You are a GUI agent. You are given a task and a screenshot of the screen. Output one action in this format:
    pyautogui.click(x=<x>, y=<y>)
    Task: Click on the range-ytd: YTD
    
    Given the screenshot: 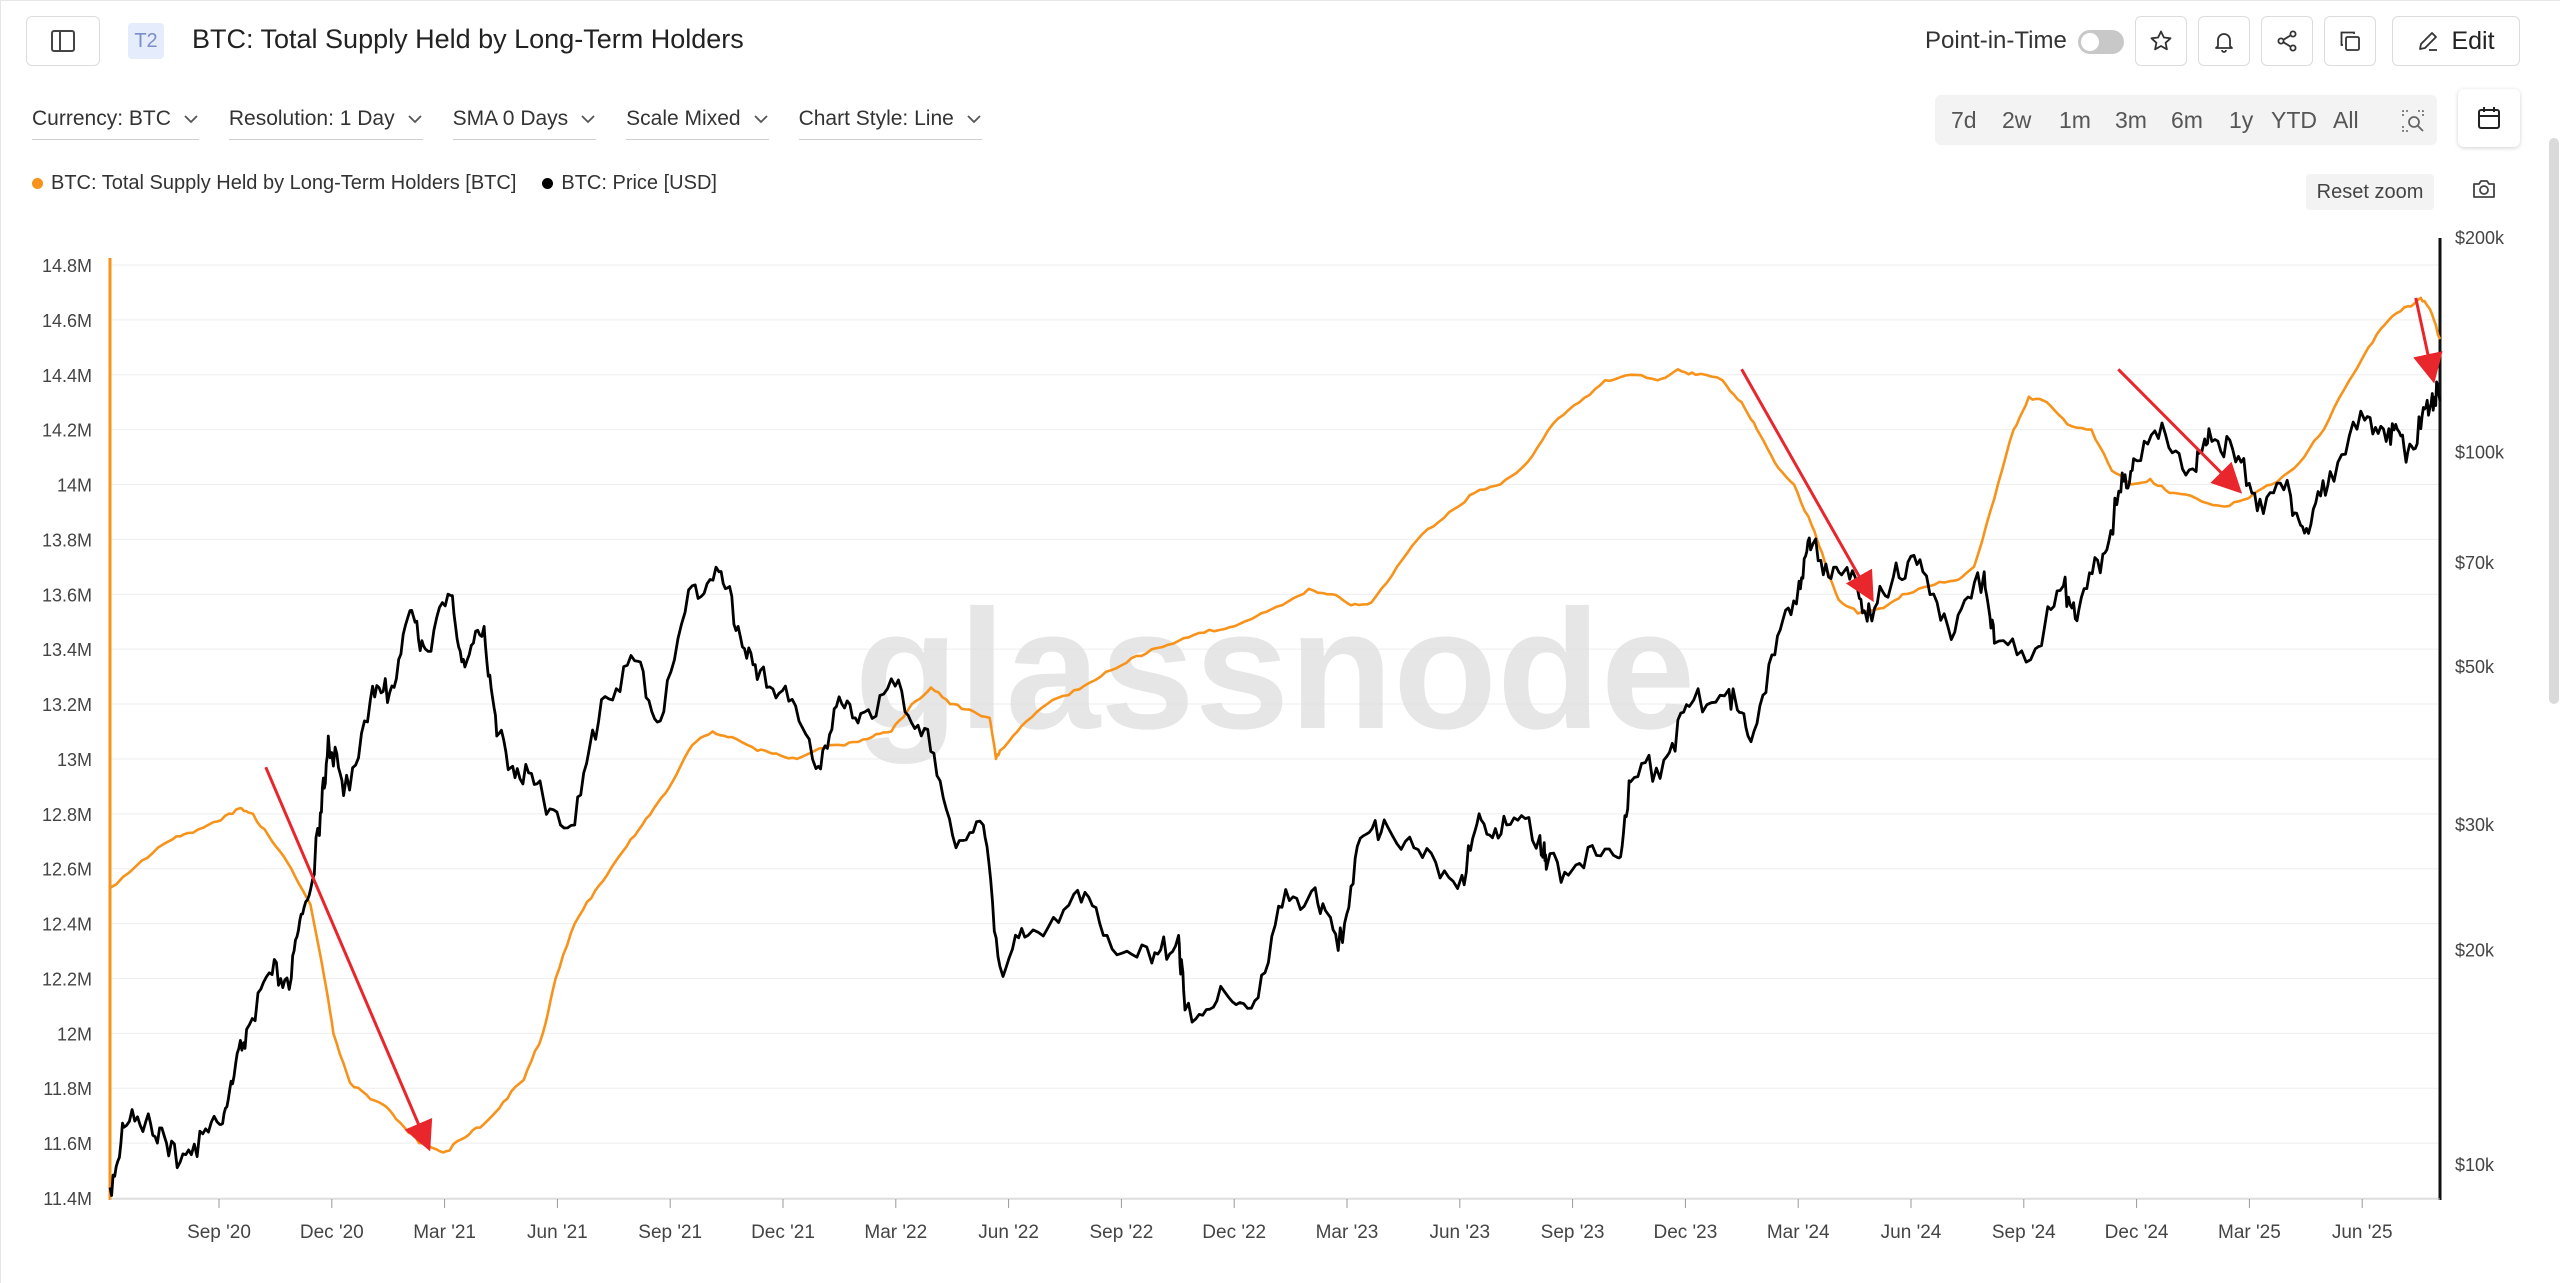 What is the action you would take?
    pyautogui.click(x=2294, y=120)
    